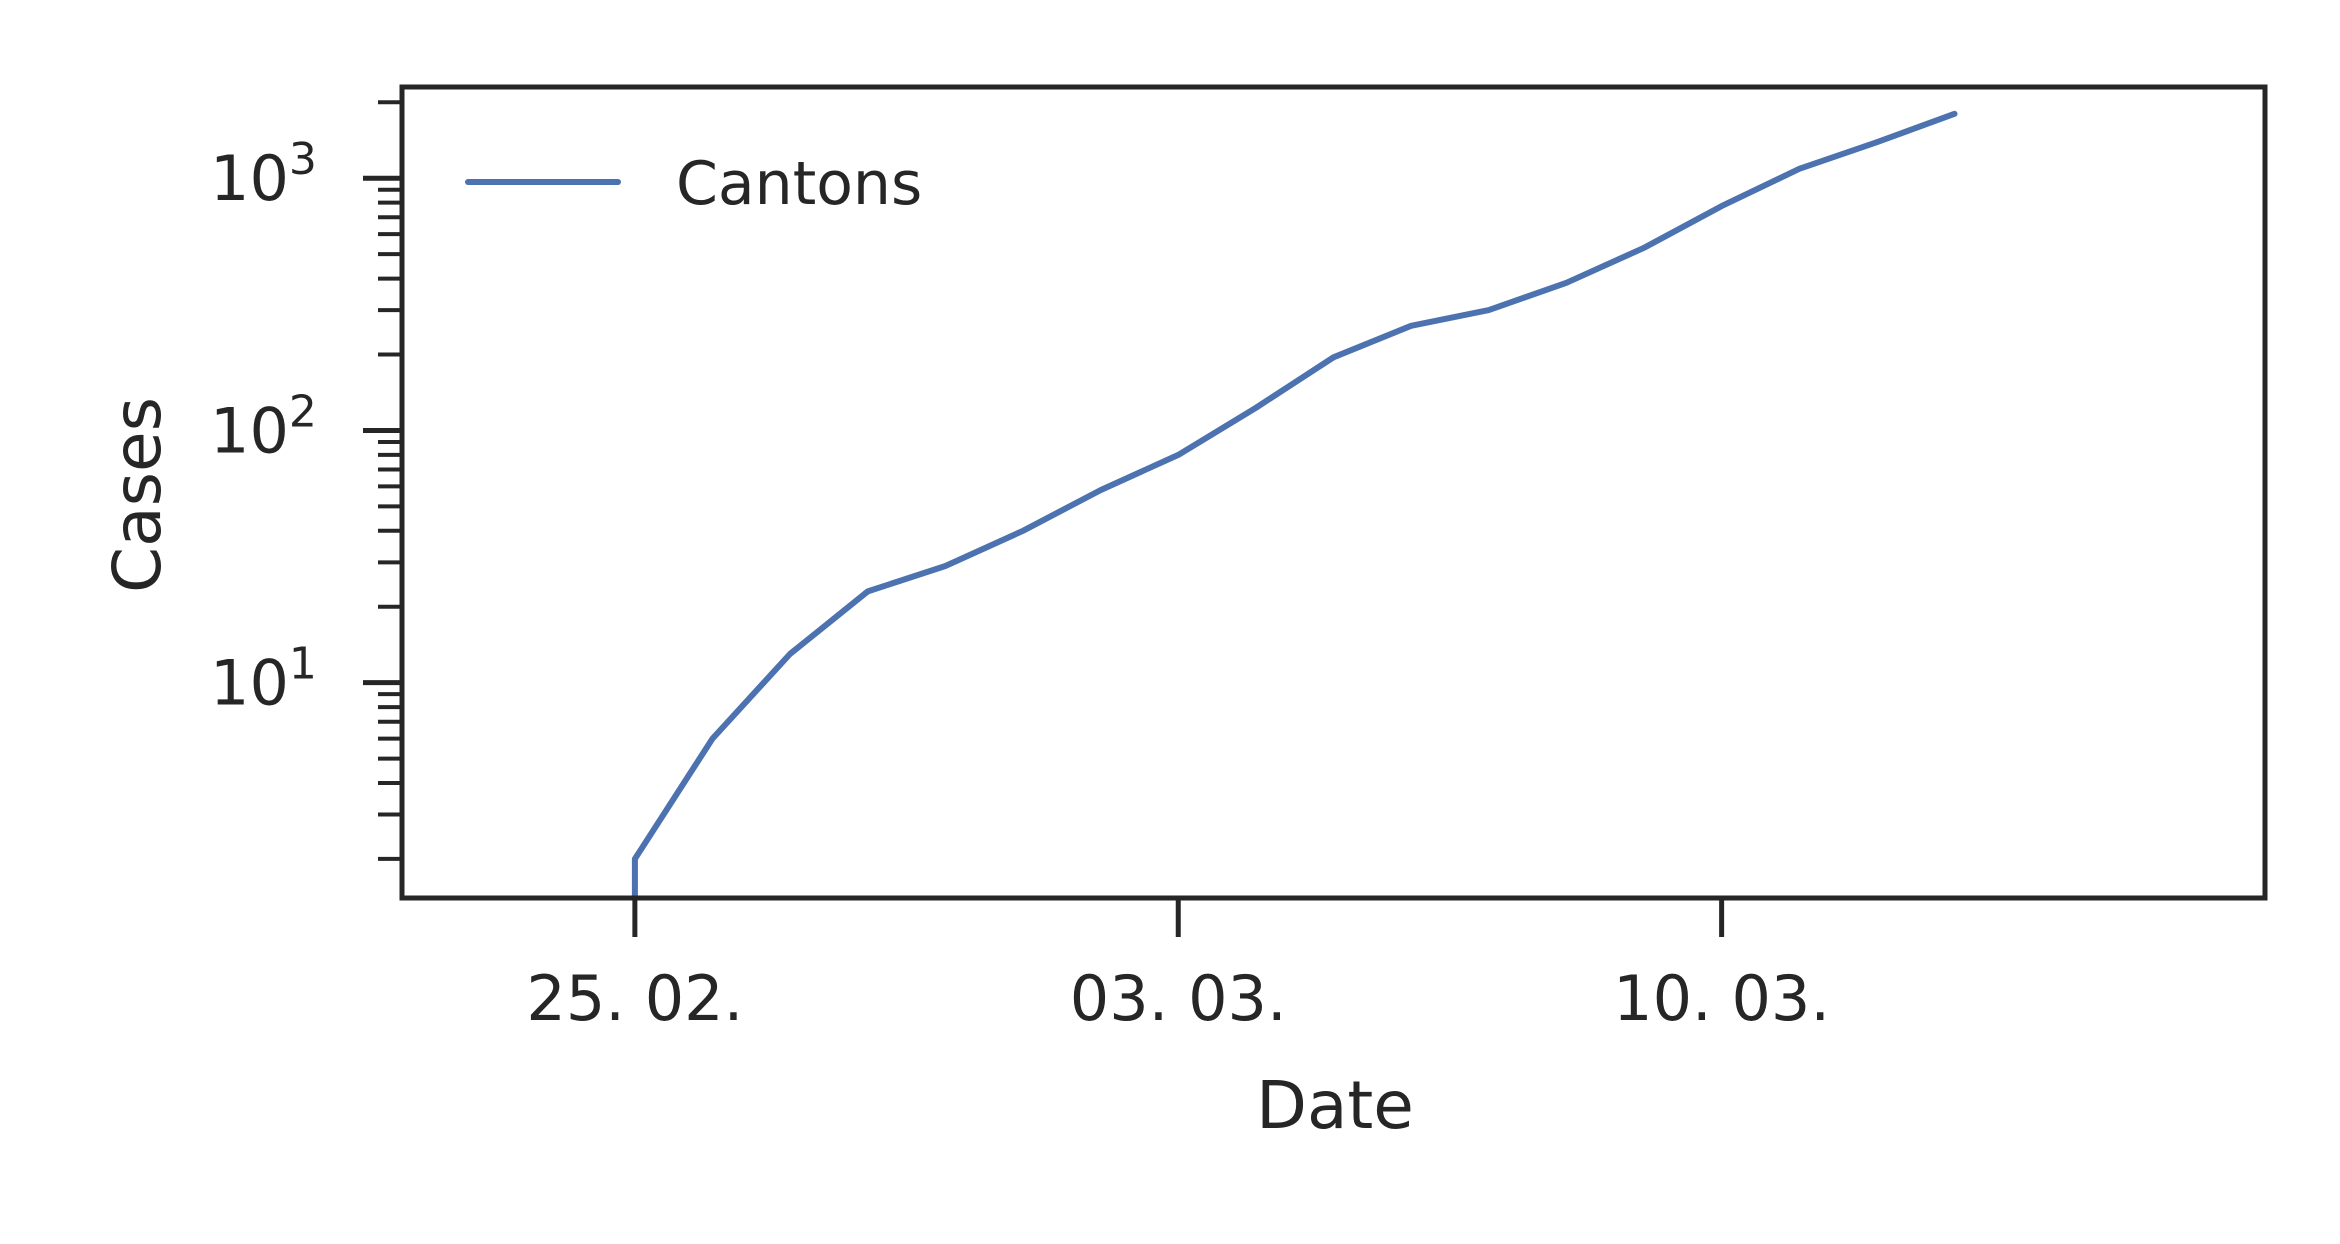 The width and height of the screenshot is (2340, 1244). I want to click on y-tick-label: 103, so click(263, 174).